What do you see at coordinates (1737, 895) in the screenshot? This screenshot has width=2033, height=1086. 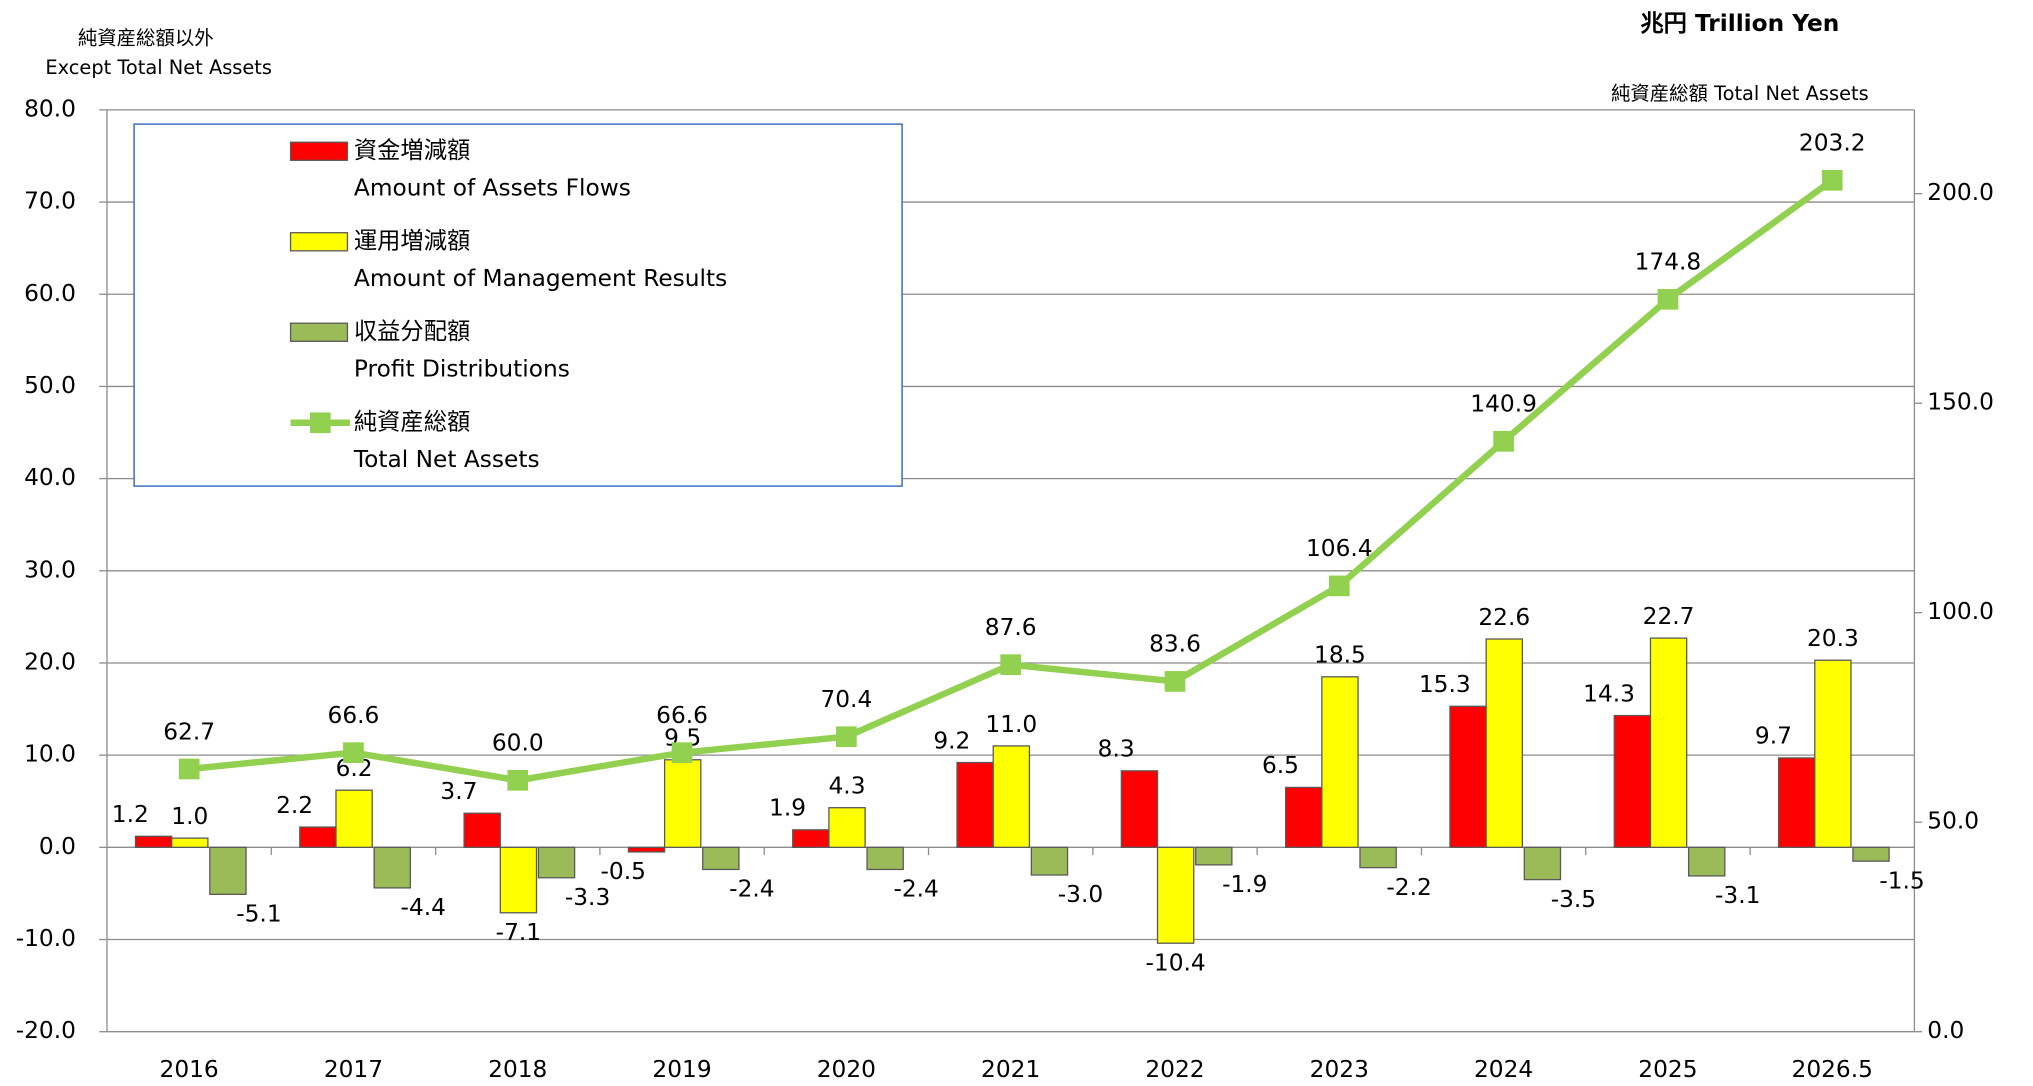 I see `value-label: -3.1` at bounding box center [1737, 895].